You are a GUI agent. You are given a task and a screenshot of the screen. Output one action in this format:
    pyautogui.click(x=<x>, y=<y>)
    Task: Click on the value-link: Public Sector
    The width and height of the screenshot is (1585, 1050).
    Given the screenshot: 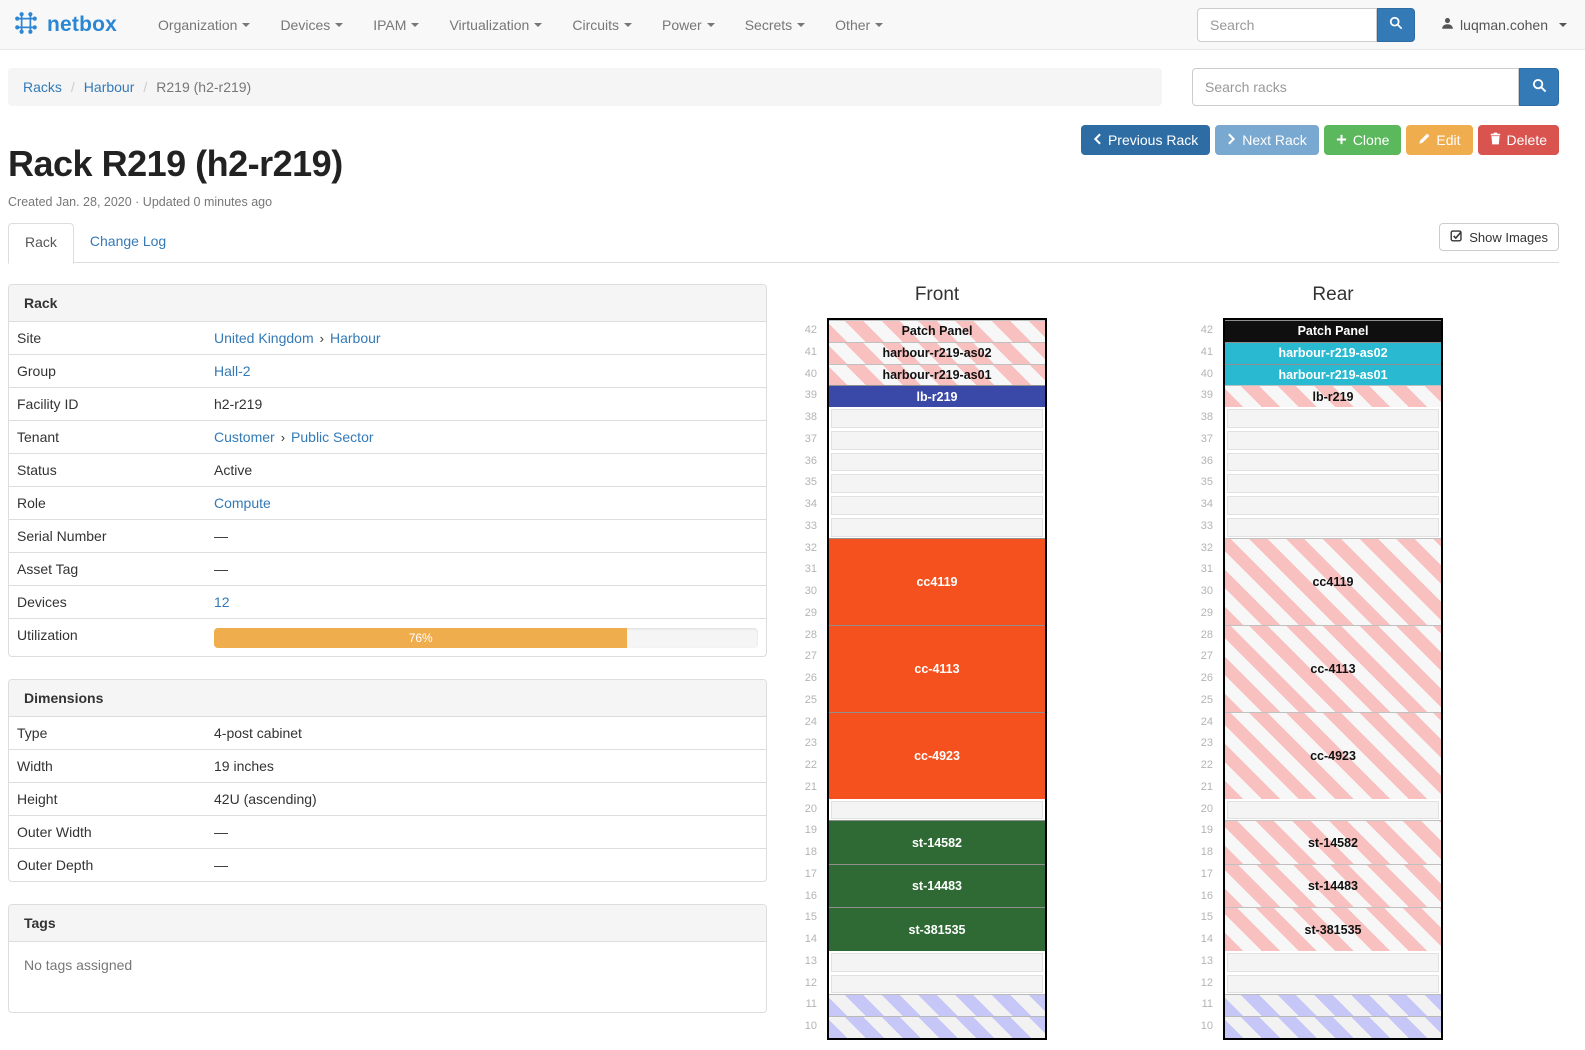 What is the action you would take?
    pyautogui.click(x=332, y=437)
    